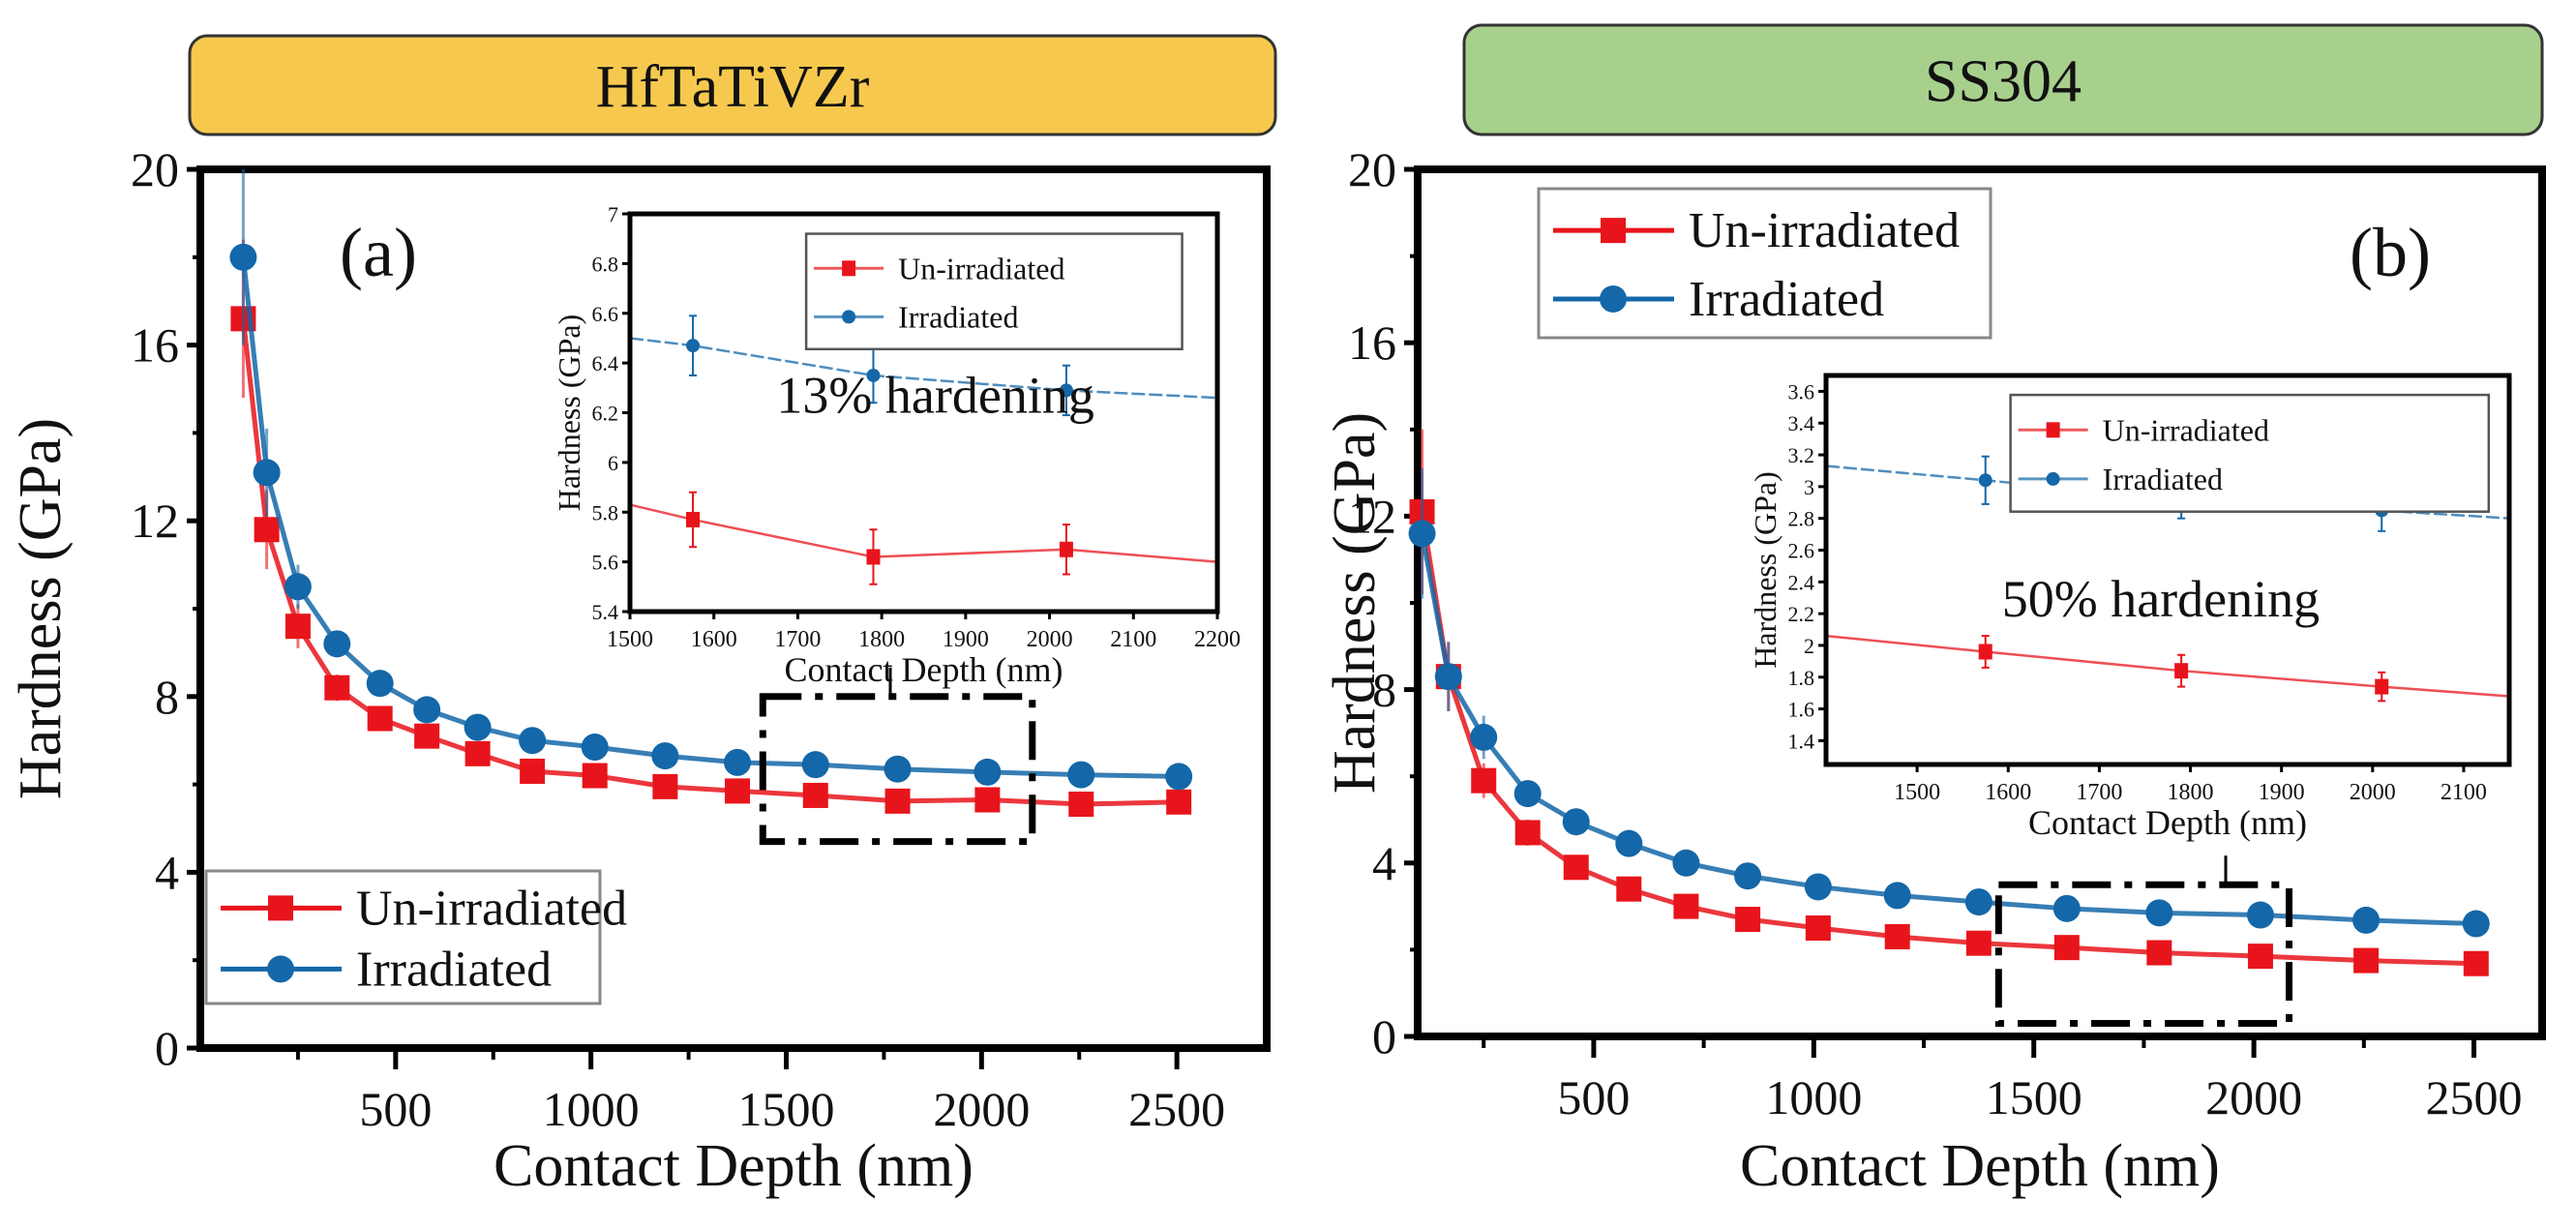  What do you see at coordinates (785, 1109) in the screenshot?
I see `x-tick-label: 1500` at bounding box center [785, 1109].